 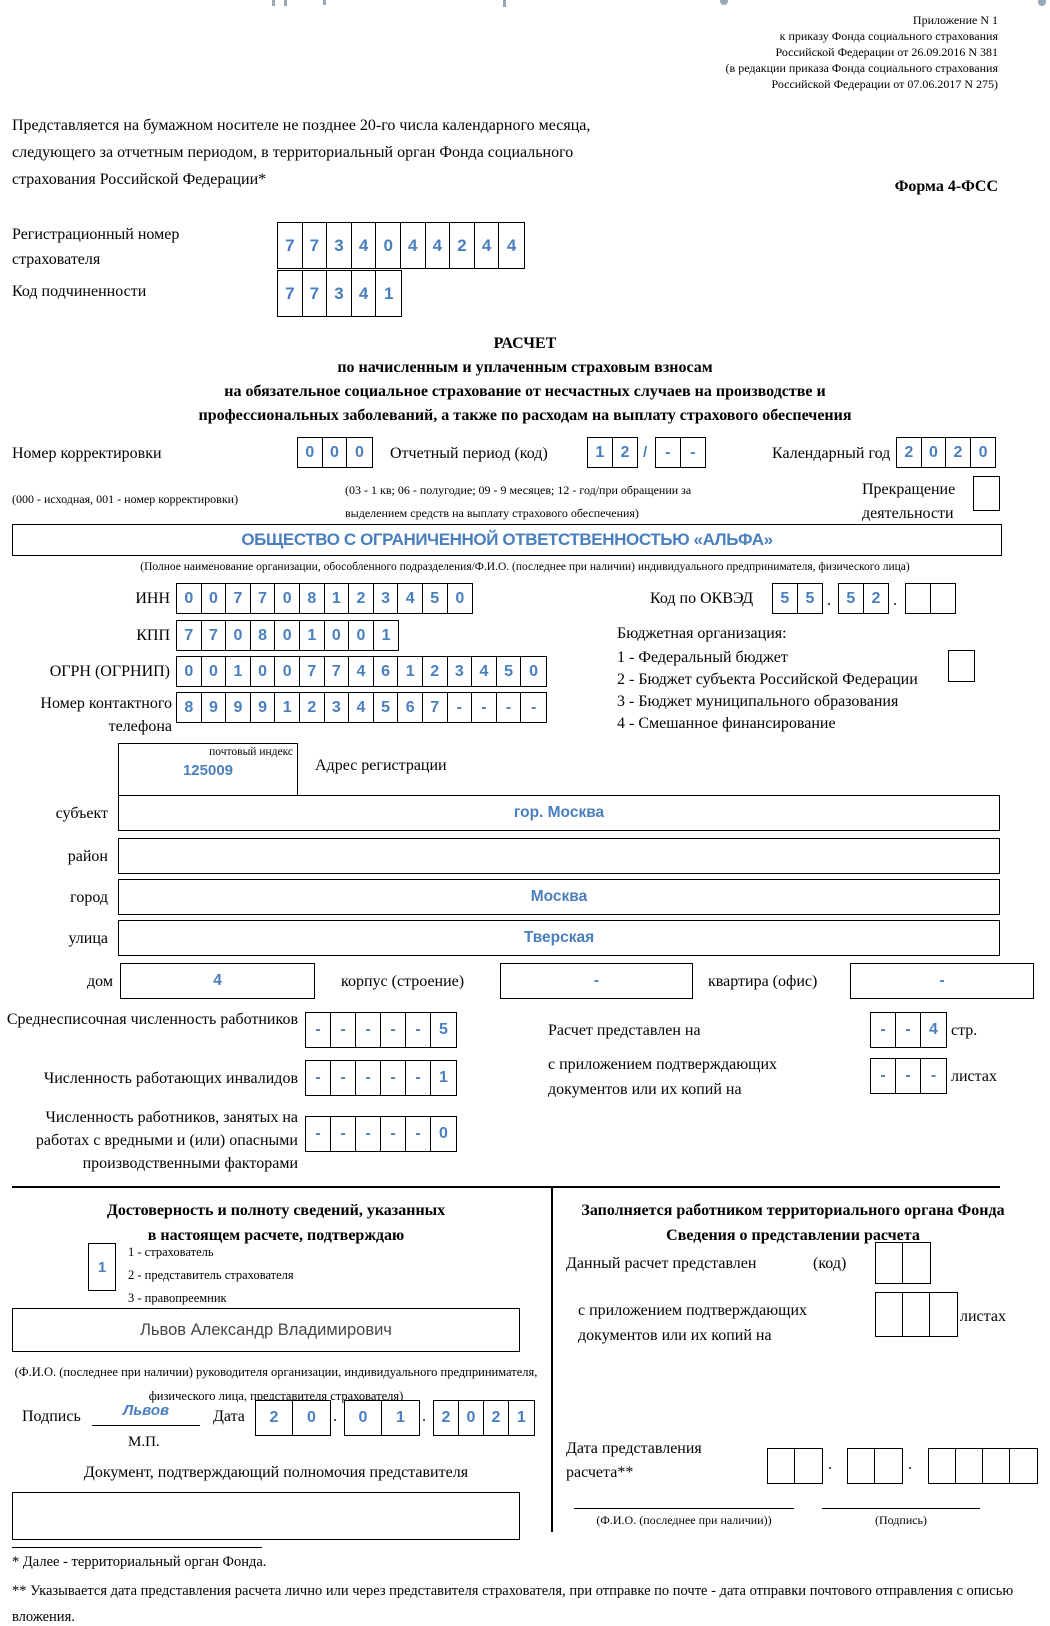 What do you see at coordinates (208, 774) in the screenshot?
I see `postal-code-box: почтовый индекс 125009` at bounding box center [208, 774].